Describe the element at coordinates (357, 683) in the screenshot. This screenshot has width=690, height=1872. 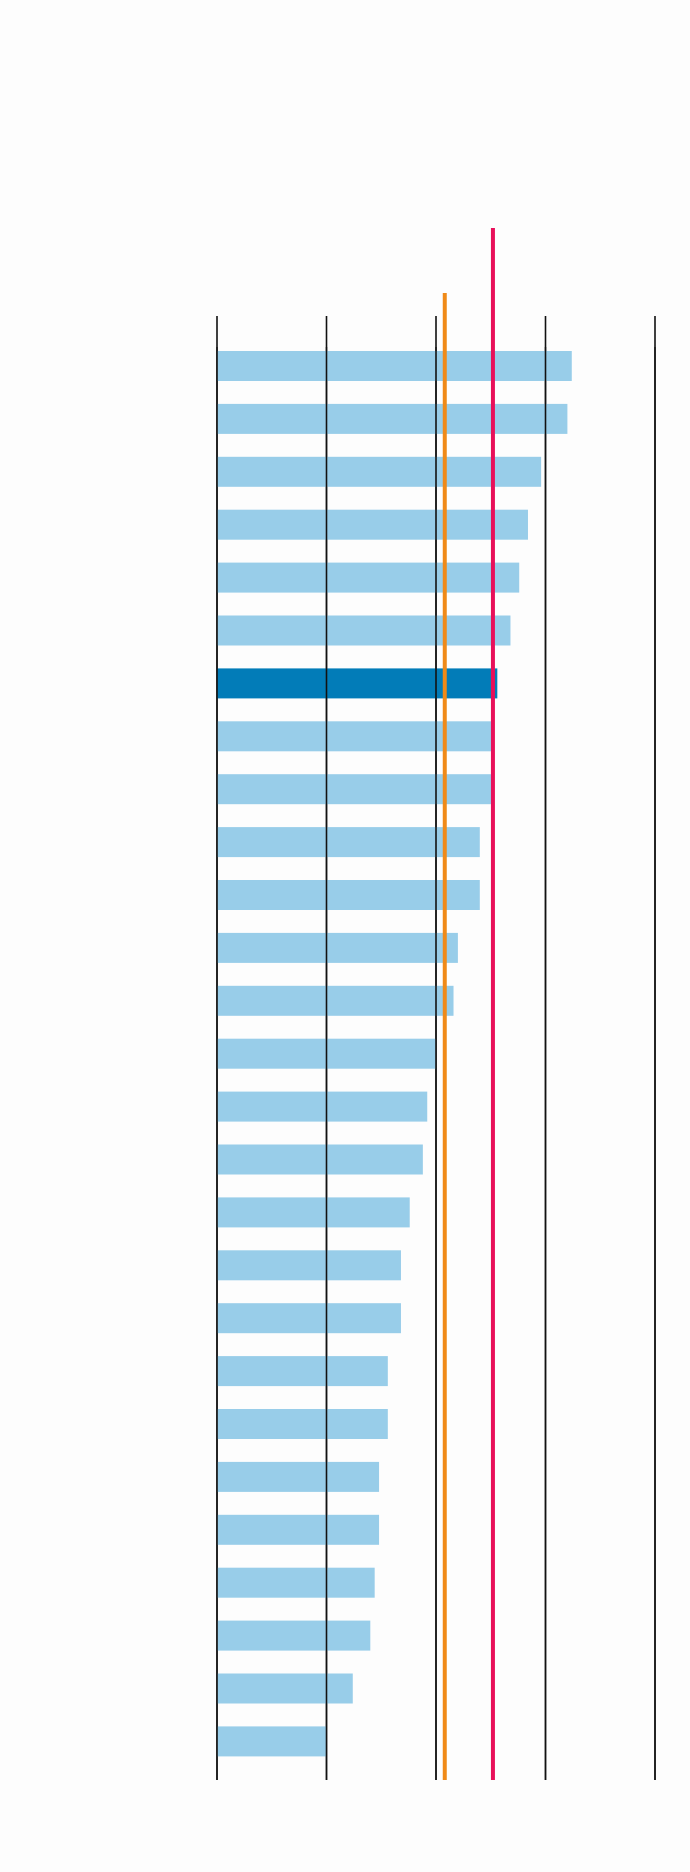
I see `bar-highlighted` at that location.